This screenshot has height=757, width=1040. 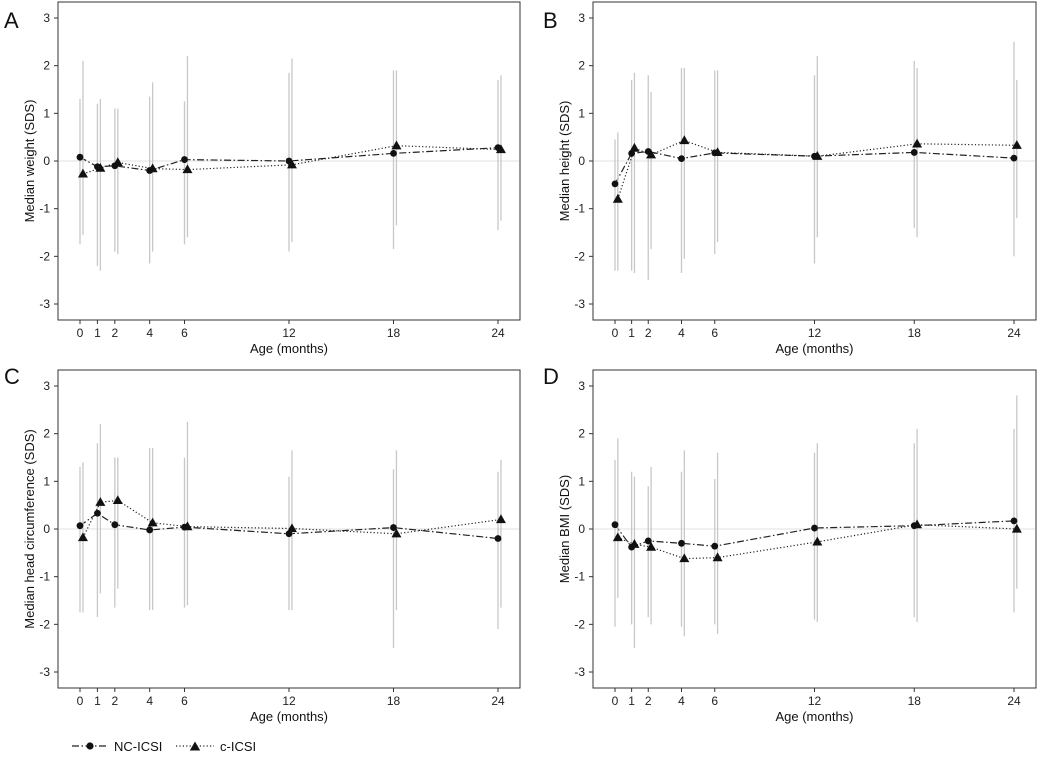 What do you see at coordinates (289, 526) in the screenshot?
I see `nc-icsi-series-line` at bounding box center [289, 526].